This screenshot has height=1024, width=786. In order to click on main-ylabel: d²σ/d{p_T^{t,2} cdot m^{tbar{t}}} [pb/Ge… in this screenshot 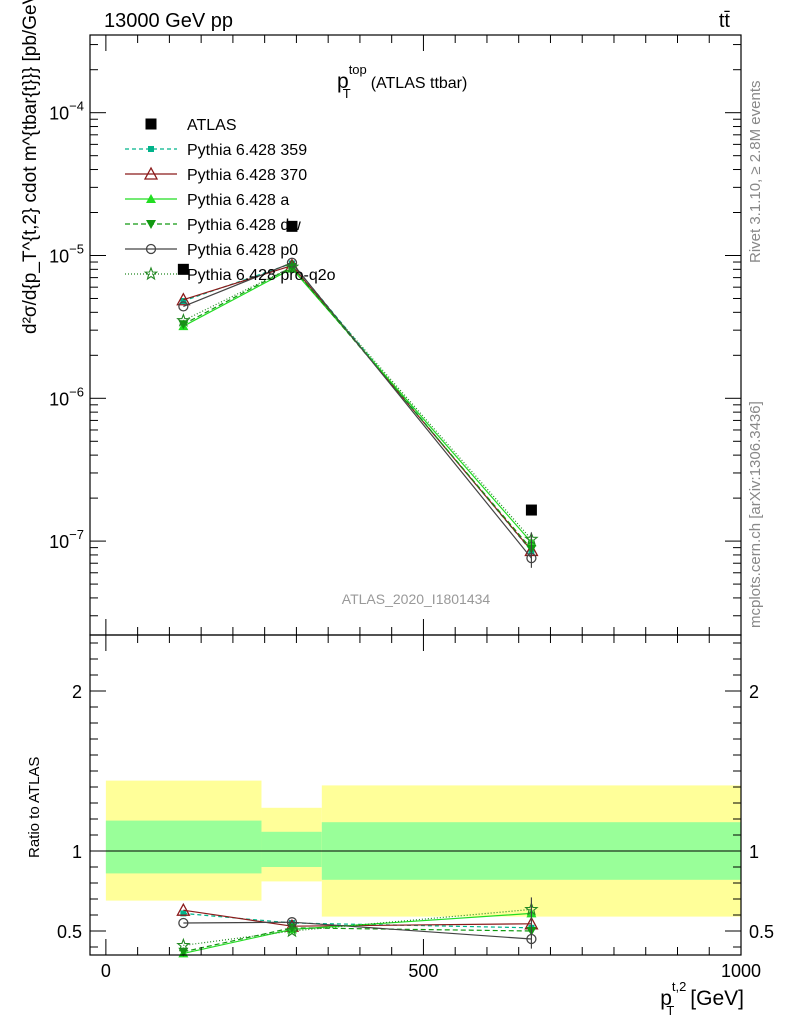, I will do `click(30, 167)`.